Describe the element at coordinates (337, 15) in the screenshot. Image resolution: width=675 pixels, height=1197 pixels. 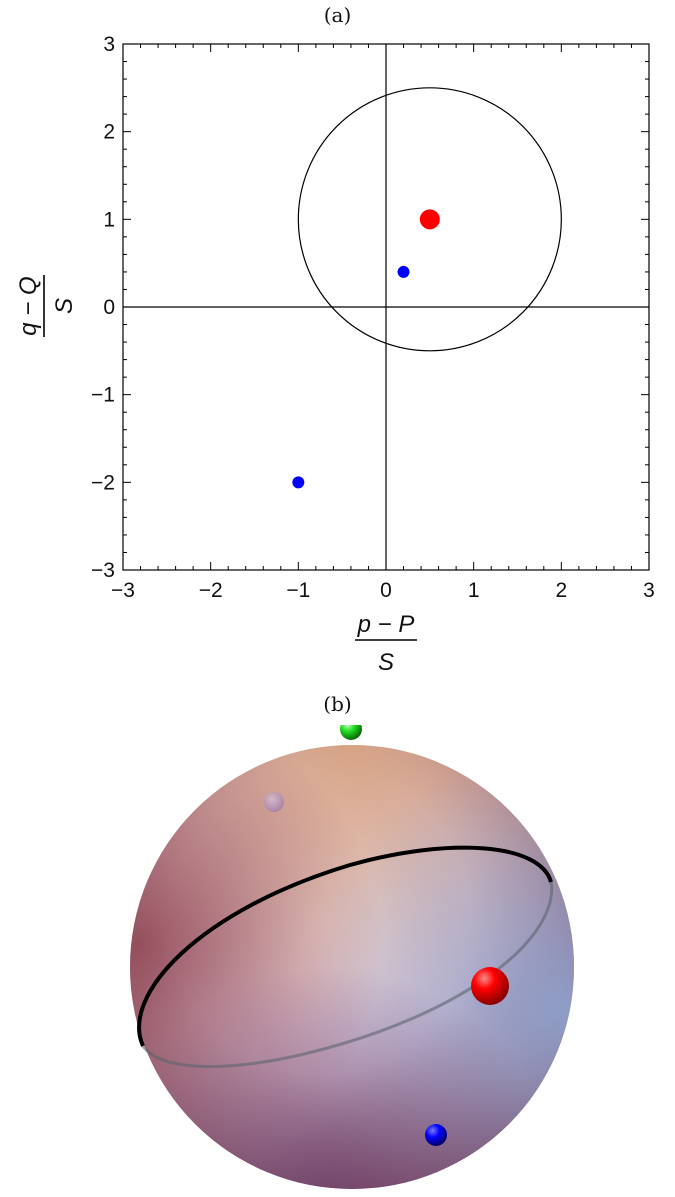
I see `panel-a-label: (a)` at that location.